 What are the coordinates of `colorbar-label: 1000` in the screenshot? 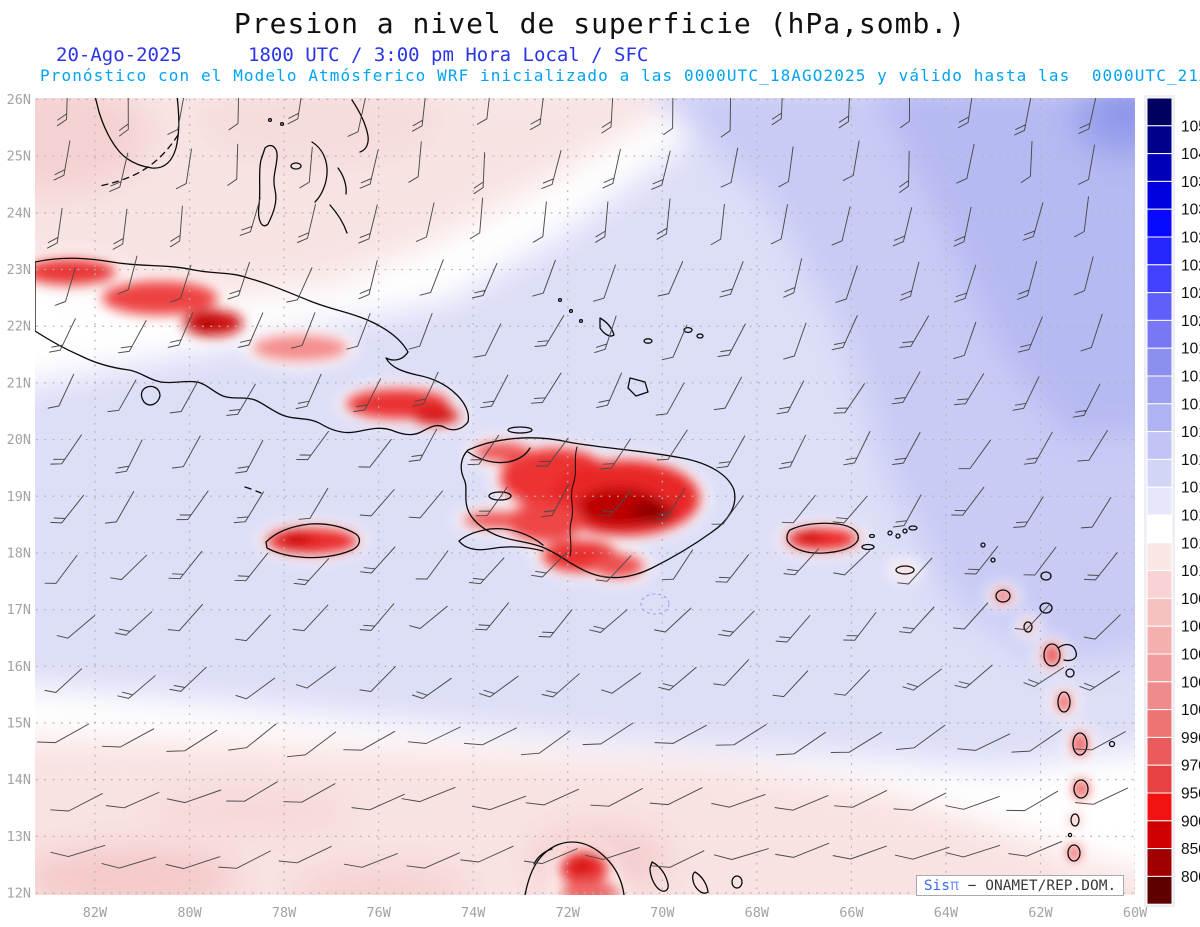 It's located at (1190, 710).